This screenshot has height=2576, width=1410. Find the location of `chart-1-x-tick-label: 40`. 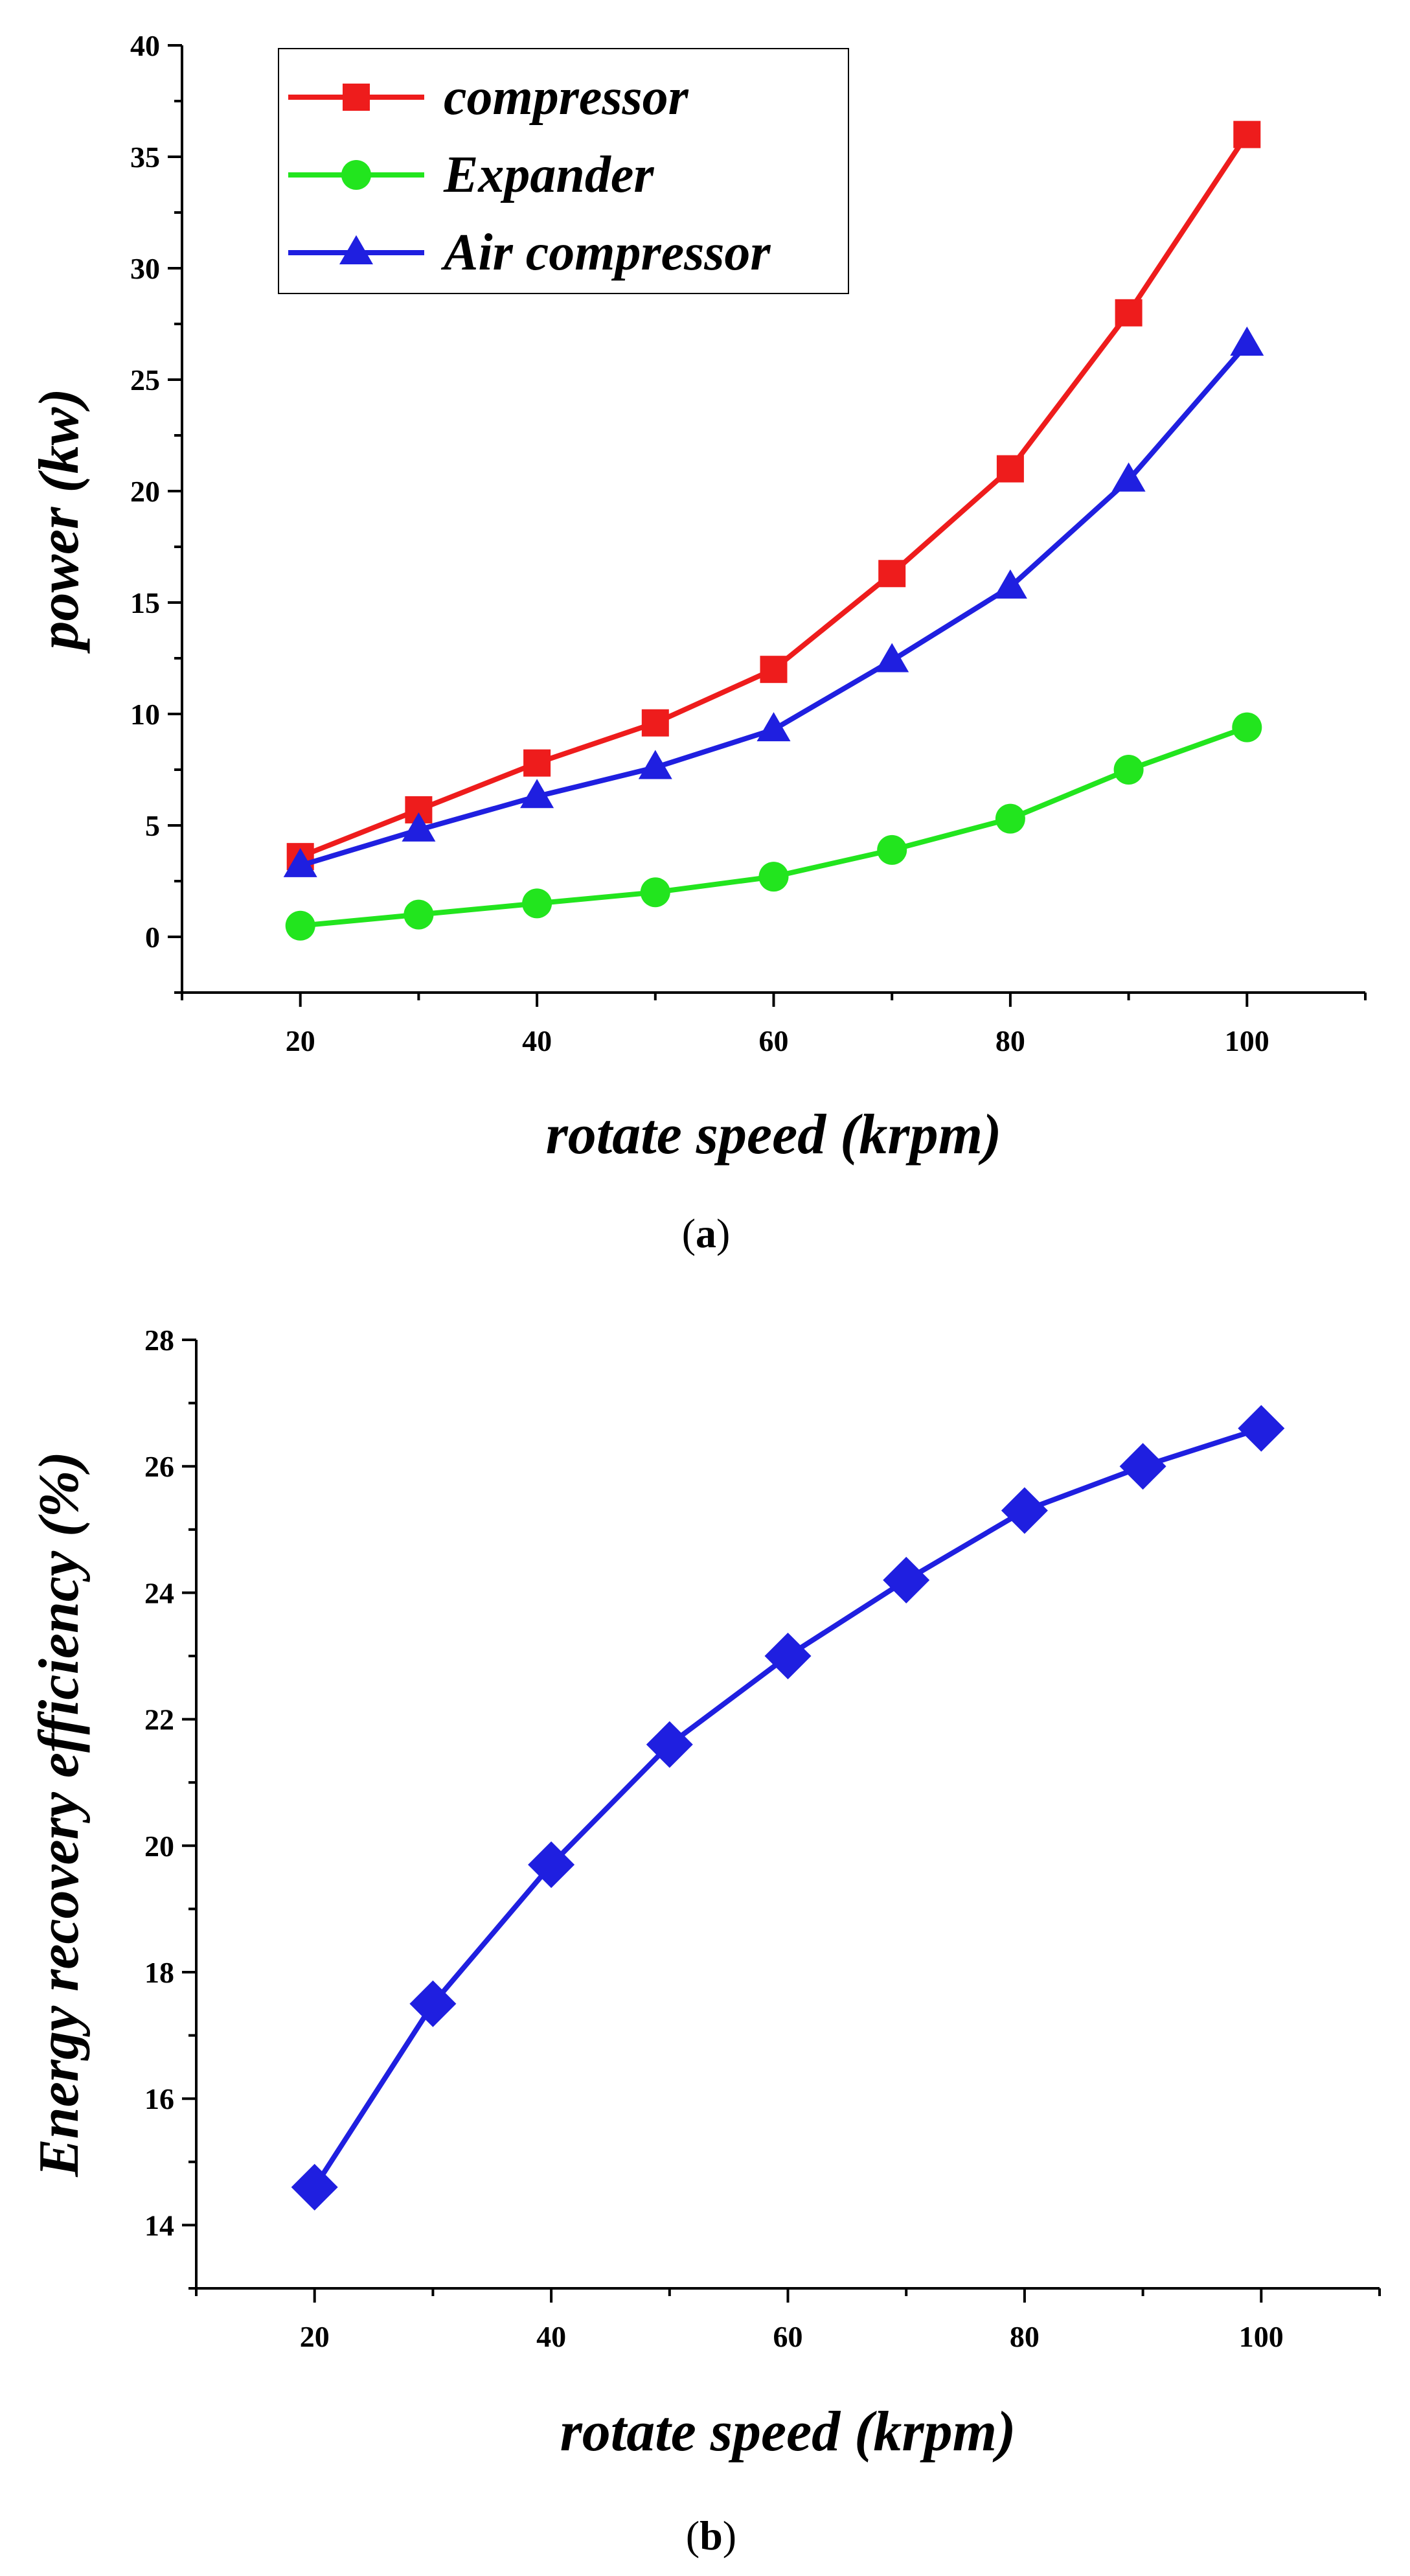

chart-1-x-tick-label: 40 is located at coordinates (551, 2336).